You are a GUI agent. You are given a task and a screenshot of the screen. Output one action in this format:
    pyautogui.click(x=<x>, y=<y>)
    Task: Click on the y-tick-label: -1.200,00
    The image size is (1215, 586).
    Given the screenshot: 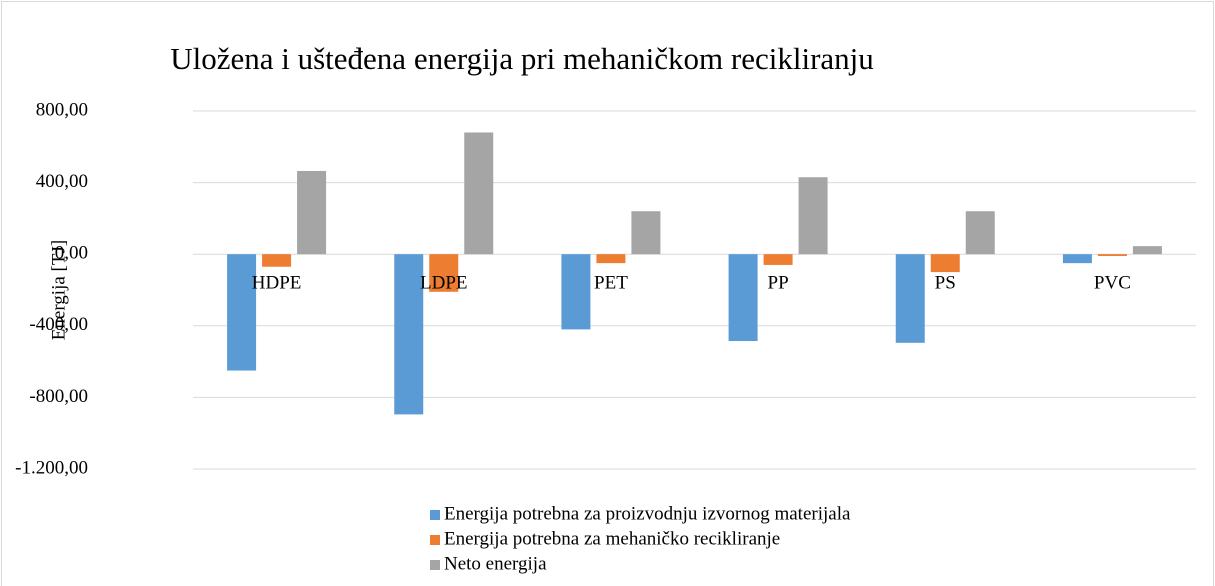 What is the action you would take?
    pyautogui.click(x=51, y=467)
    